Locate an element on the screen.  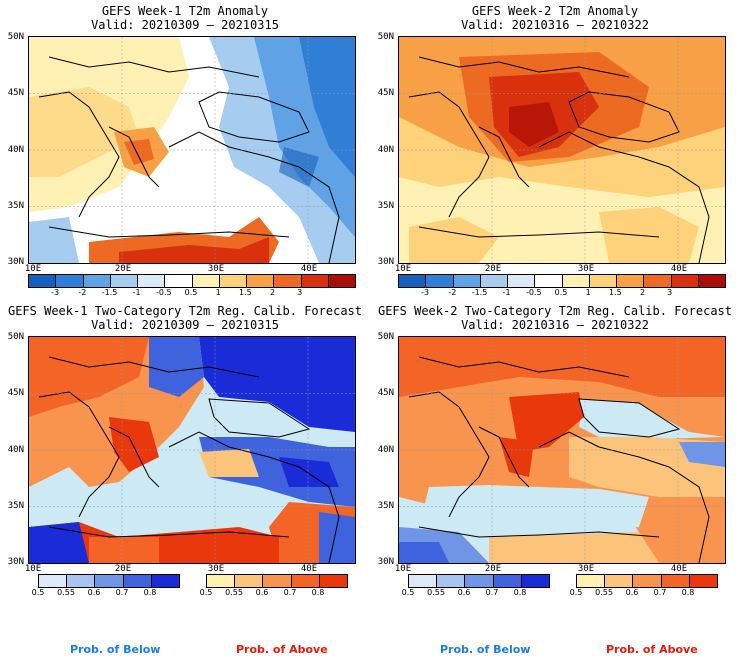
prob-above-label-left: Prob. of Above is located at coordinates (282, 649).